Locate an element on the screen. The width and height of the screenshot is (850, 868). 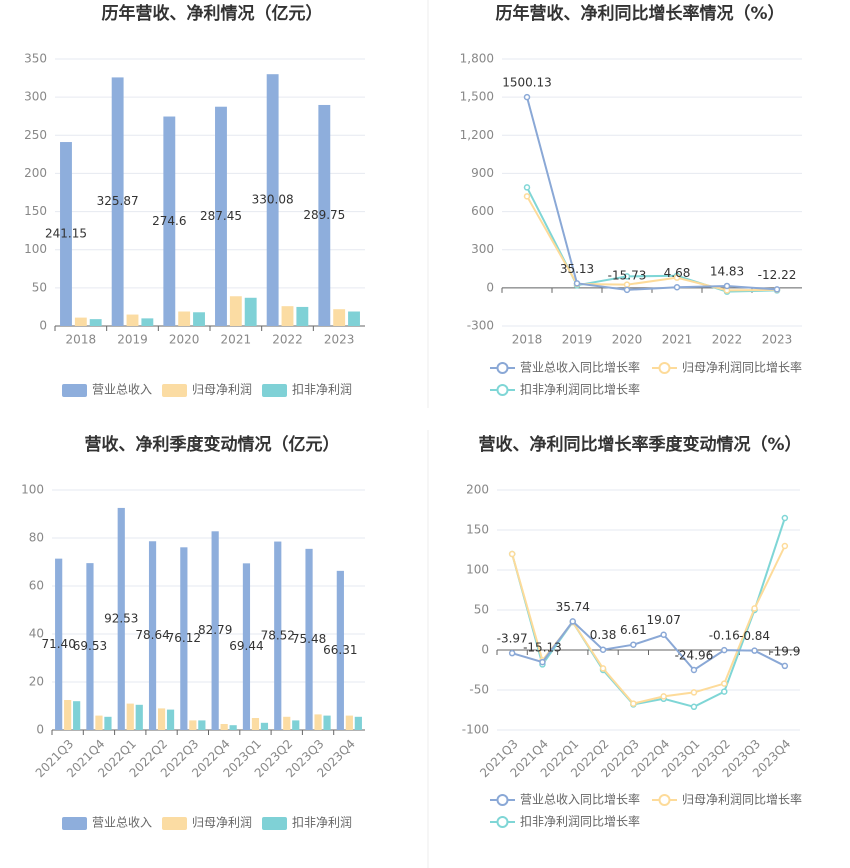
y-tick-label: 1,200 is located at coordinates (477, 135).